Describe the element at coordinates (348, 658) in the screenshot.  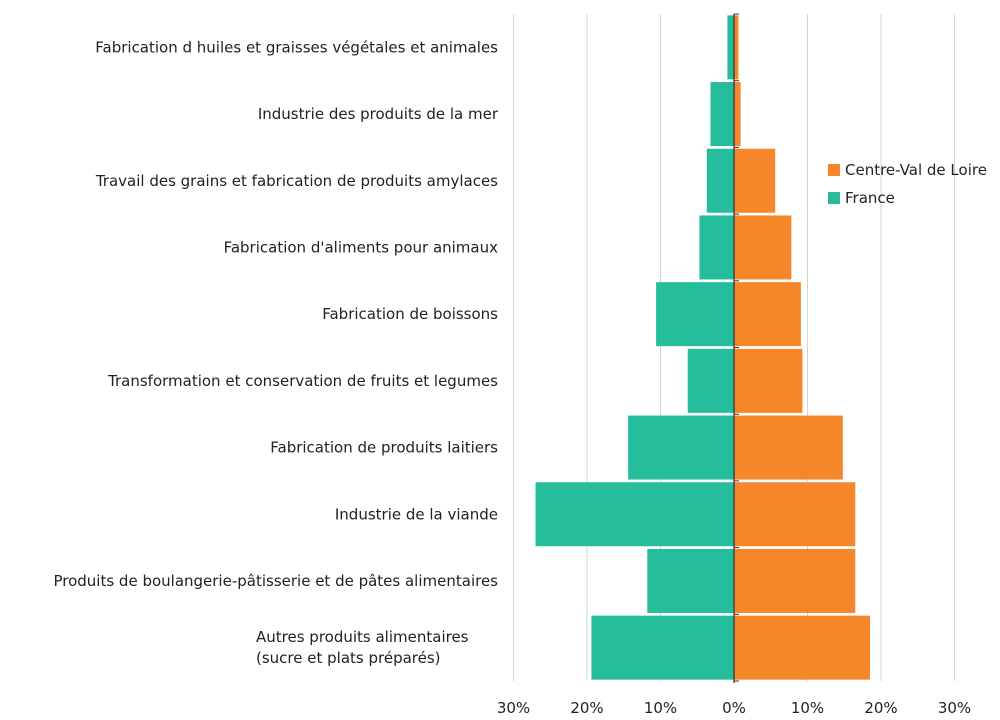
I see `category-label: (sucre et plats préparés)` at that location.